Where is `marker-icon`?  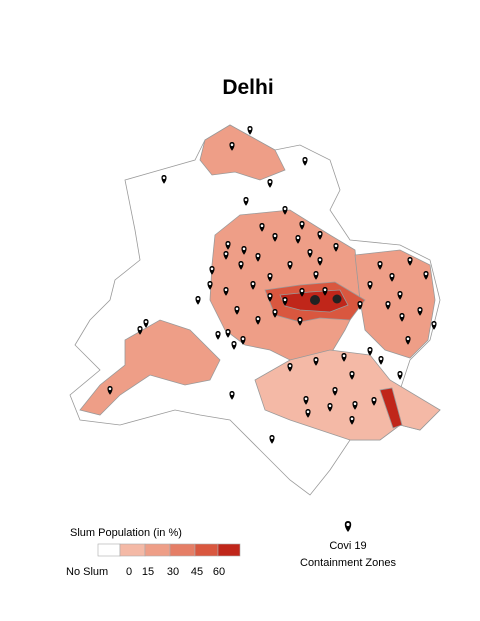 marker-icon is located at coordinates (348, 526).